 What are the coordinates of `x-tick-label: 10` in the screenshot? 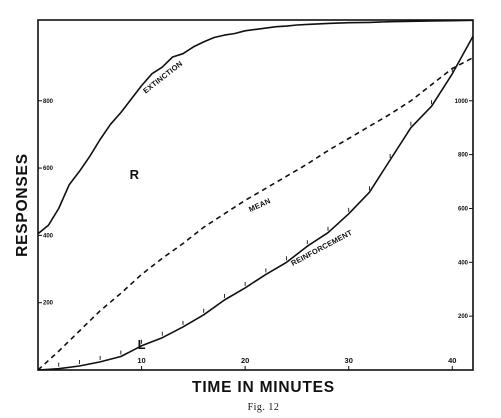 It's located at (141, 360).